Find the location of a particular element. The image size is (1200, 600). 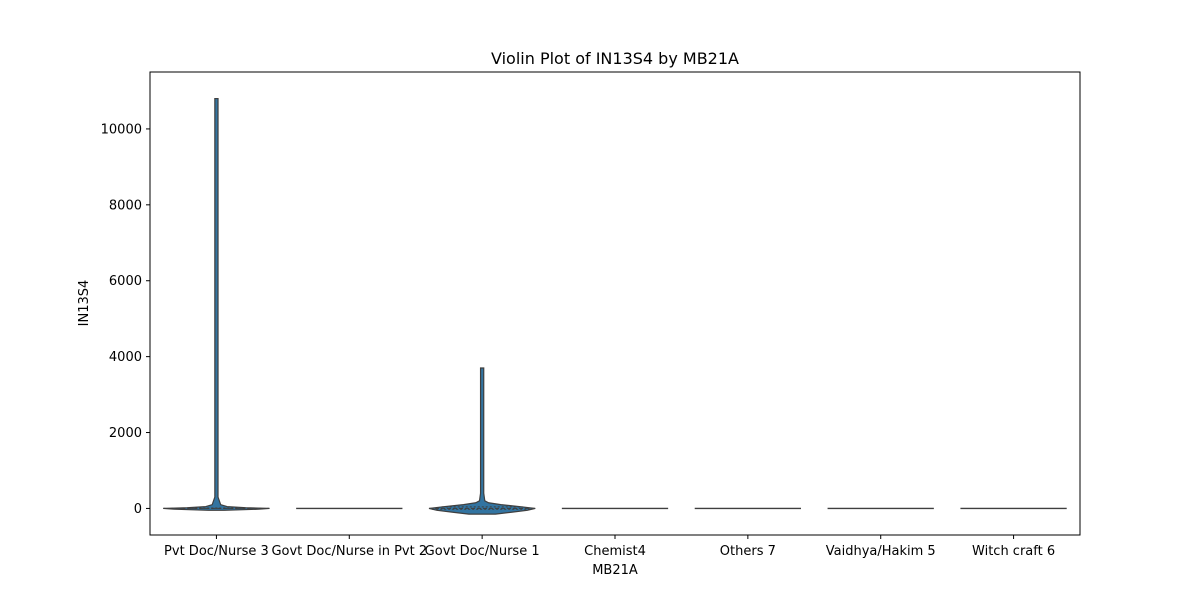

y-axis-label: IN13S4 is located at coordinates (84, 303).